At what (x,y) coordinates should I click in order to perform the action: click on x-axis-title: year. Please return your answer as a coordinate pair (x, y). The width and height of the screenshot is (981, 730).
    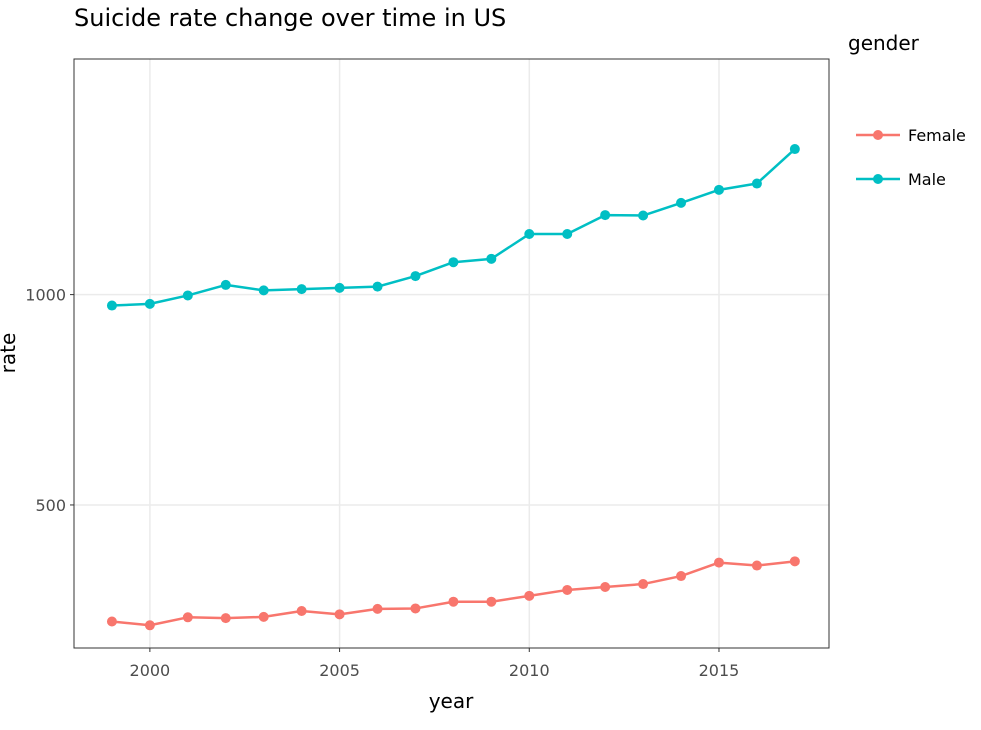
    Looking at the image, I should click on (451, 701).